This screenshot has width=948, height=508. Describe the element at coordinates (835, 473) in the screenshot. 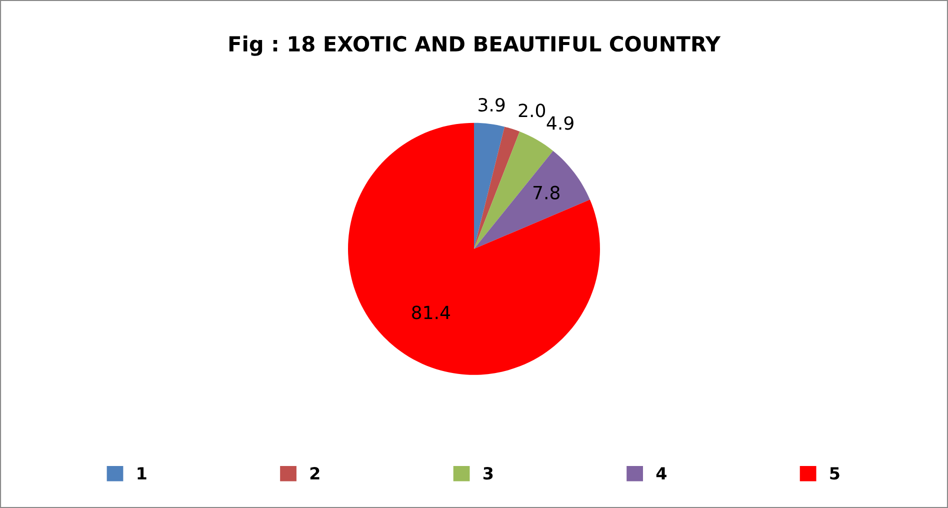

I see `legend-label: 5` at that location.